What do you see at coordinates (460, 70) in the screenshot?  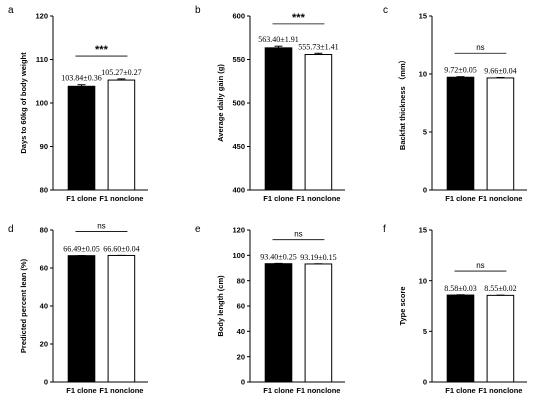 I see `data-label: 9.72±0.05` at bounding box center [460, 70].